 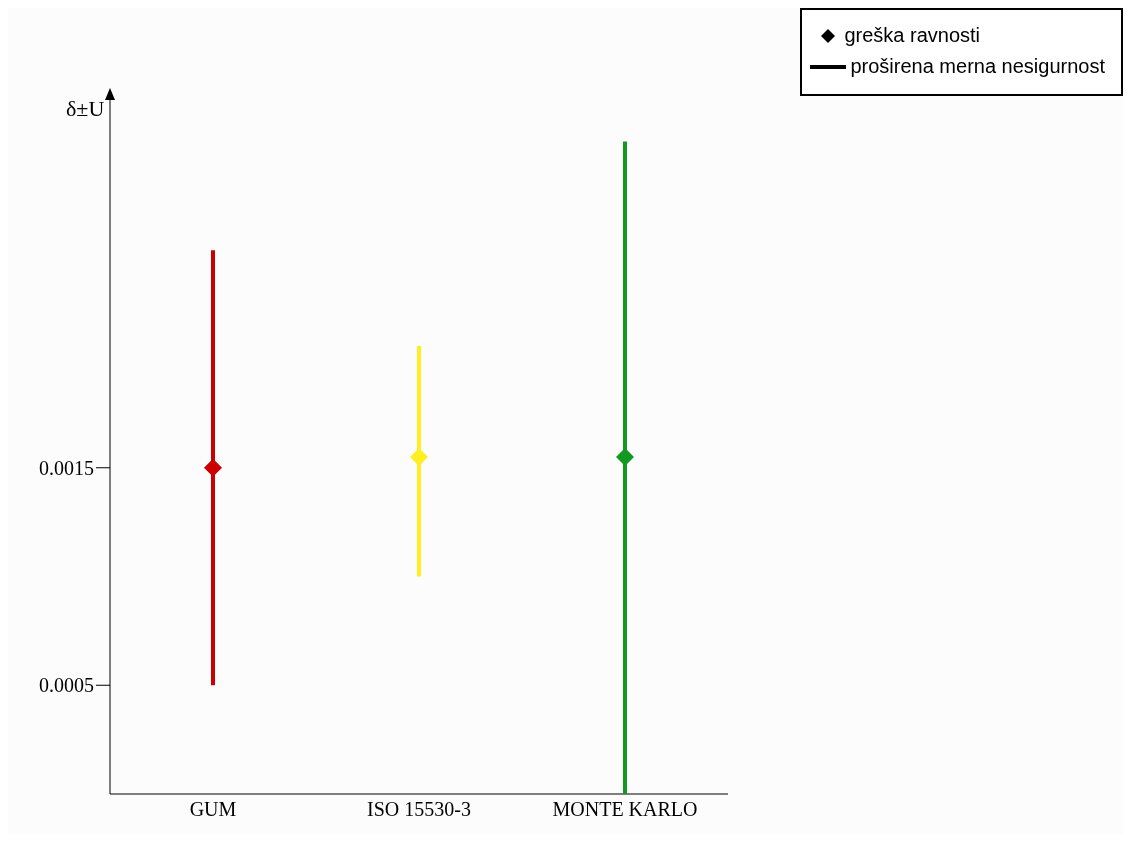 What do you see at coordinates (625, 809) in the screenshot?
I see `x-tick-label: MONTE KARLO` at bounding box center [625, 809].